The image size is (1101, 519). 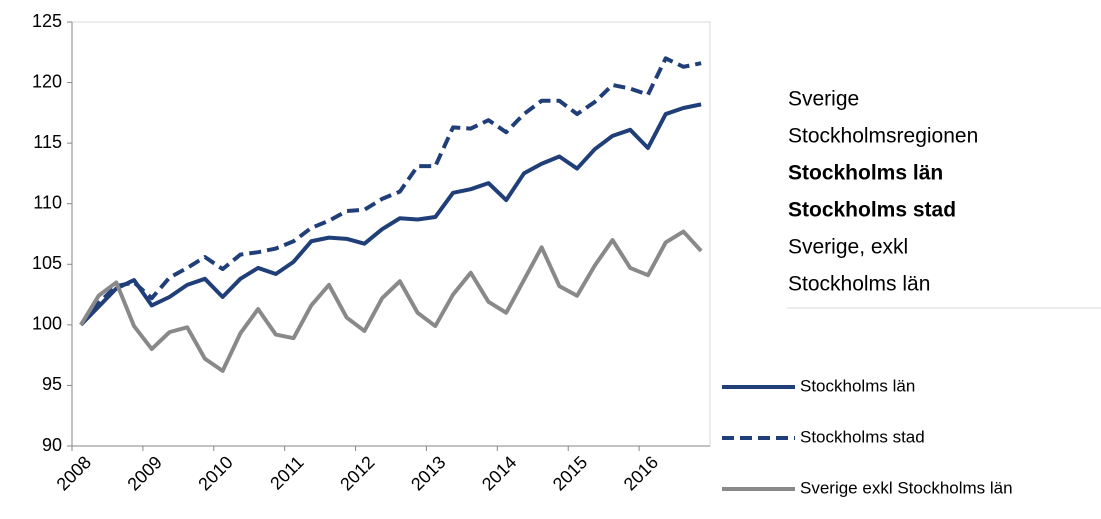 I want to click on side-label: Sverige, so click(x=823, y=99).